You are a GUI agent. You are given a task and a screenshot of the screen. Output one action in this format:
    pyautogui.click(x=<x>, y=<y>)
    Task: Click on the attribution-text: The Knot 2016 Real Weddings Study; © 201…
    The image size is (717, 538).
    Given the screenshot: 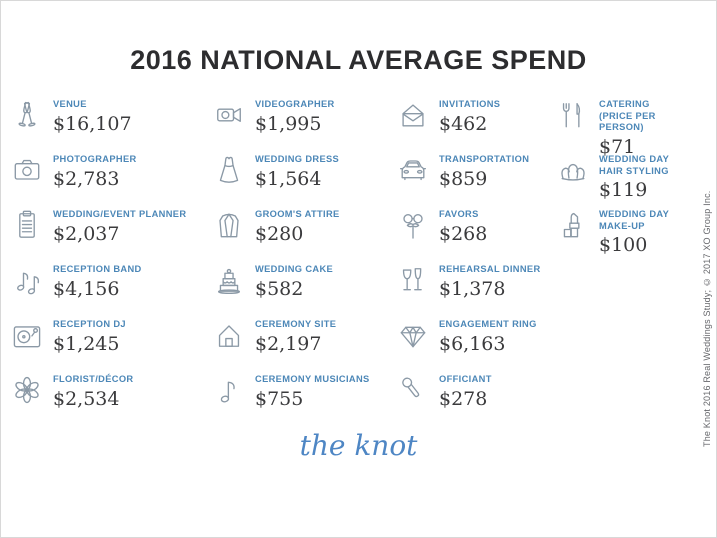 What is the action you would take?
    pyautogui.click(x=707, y=318)
    